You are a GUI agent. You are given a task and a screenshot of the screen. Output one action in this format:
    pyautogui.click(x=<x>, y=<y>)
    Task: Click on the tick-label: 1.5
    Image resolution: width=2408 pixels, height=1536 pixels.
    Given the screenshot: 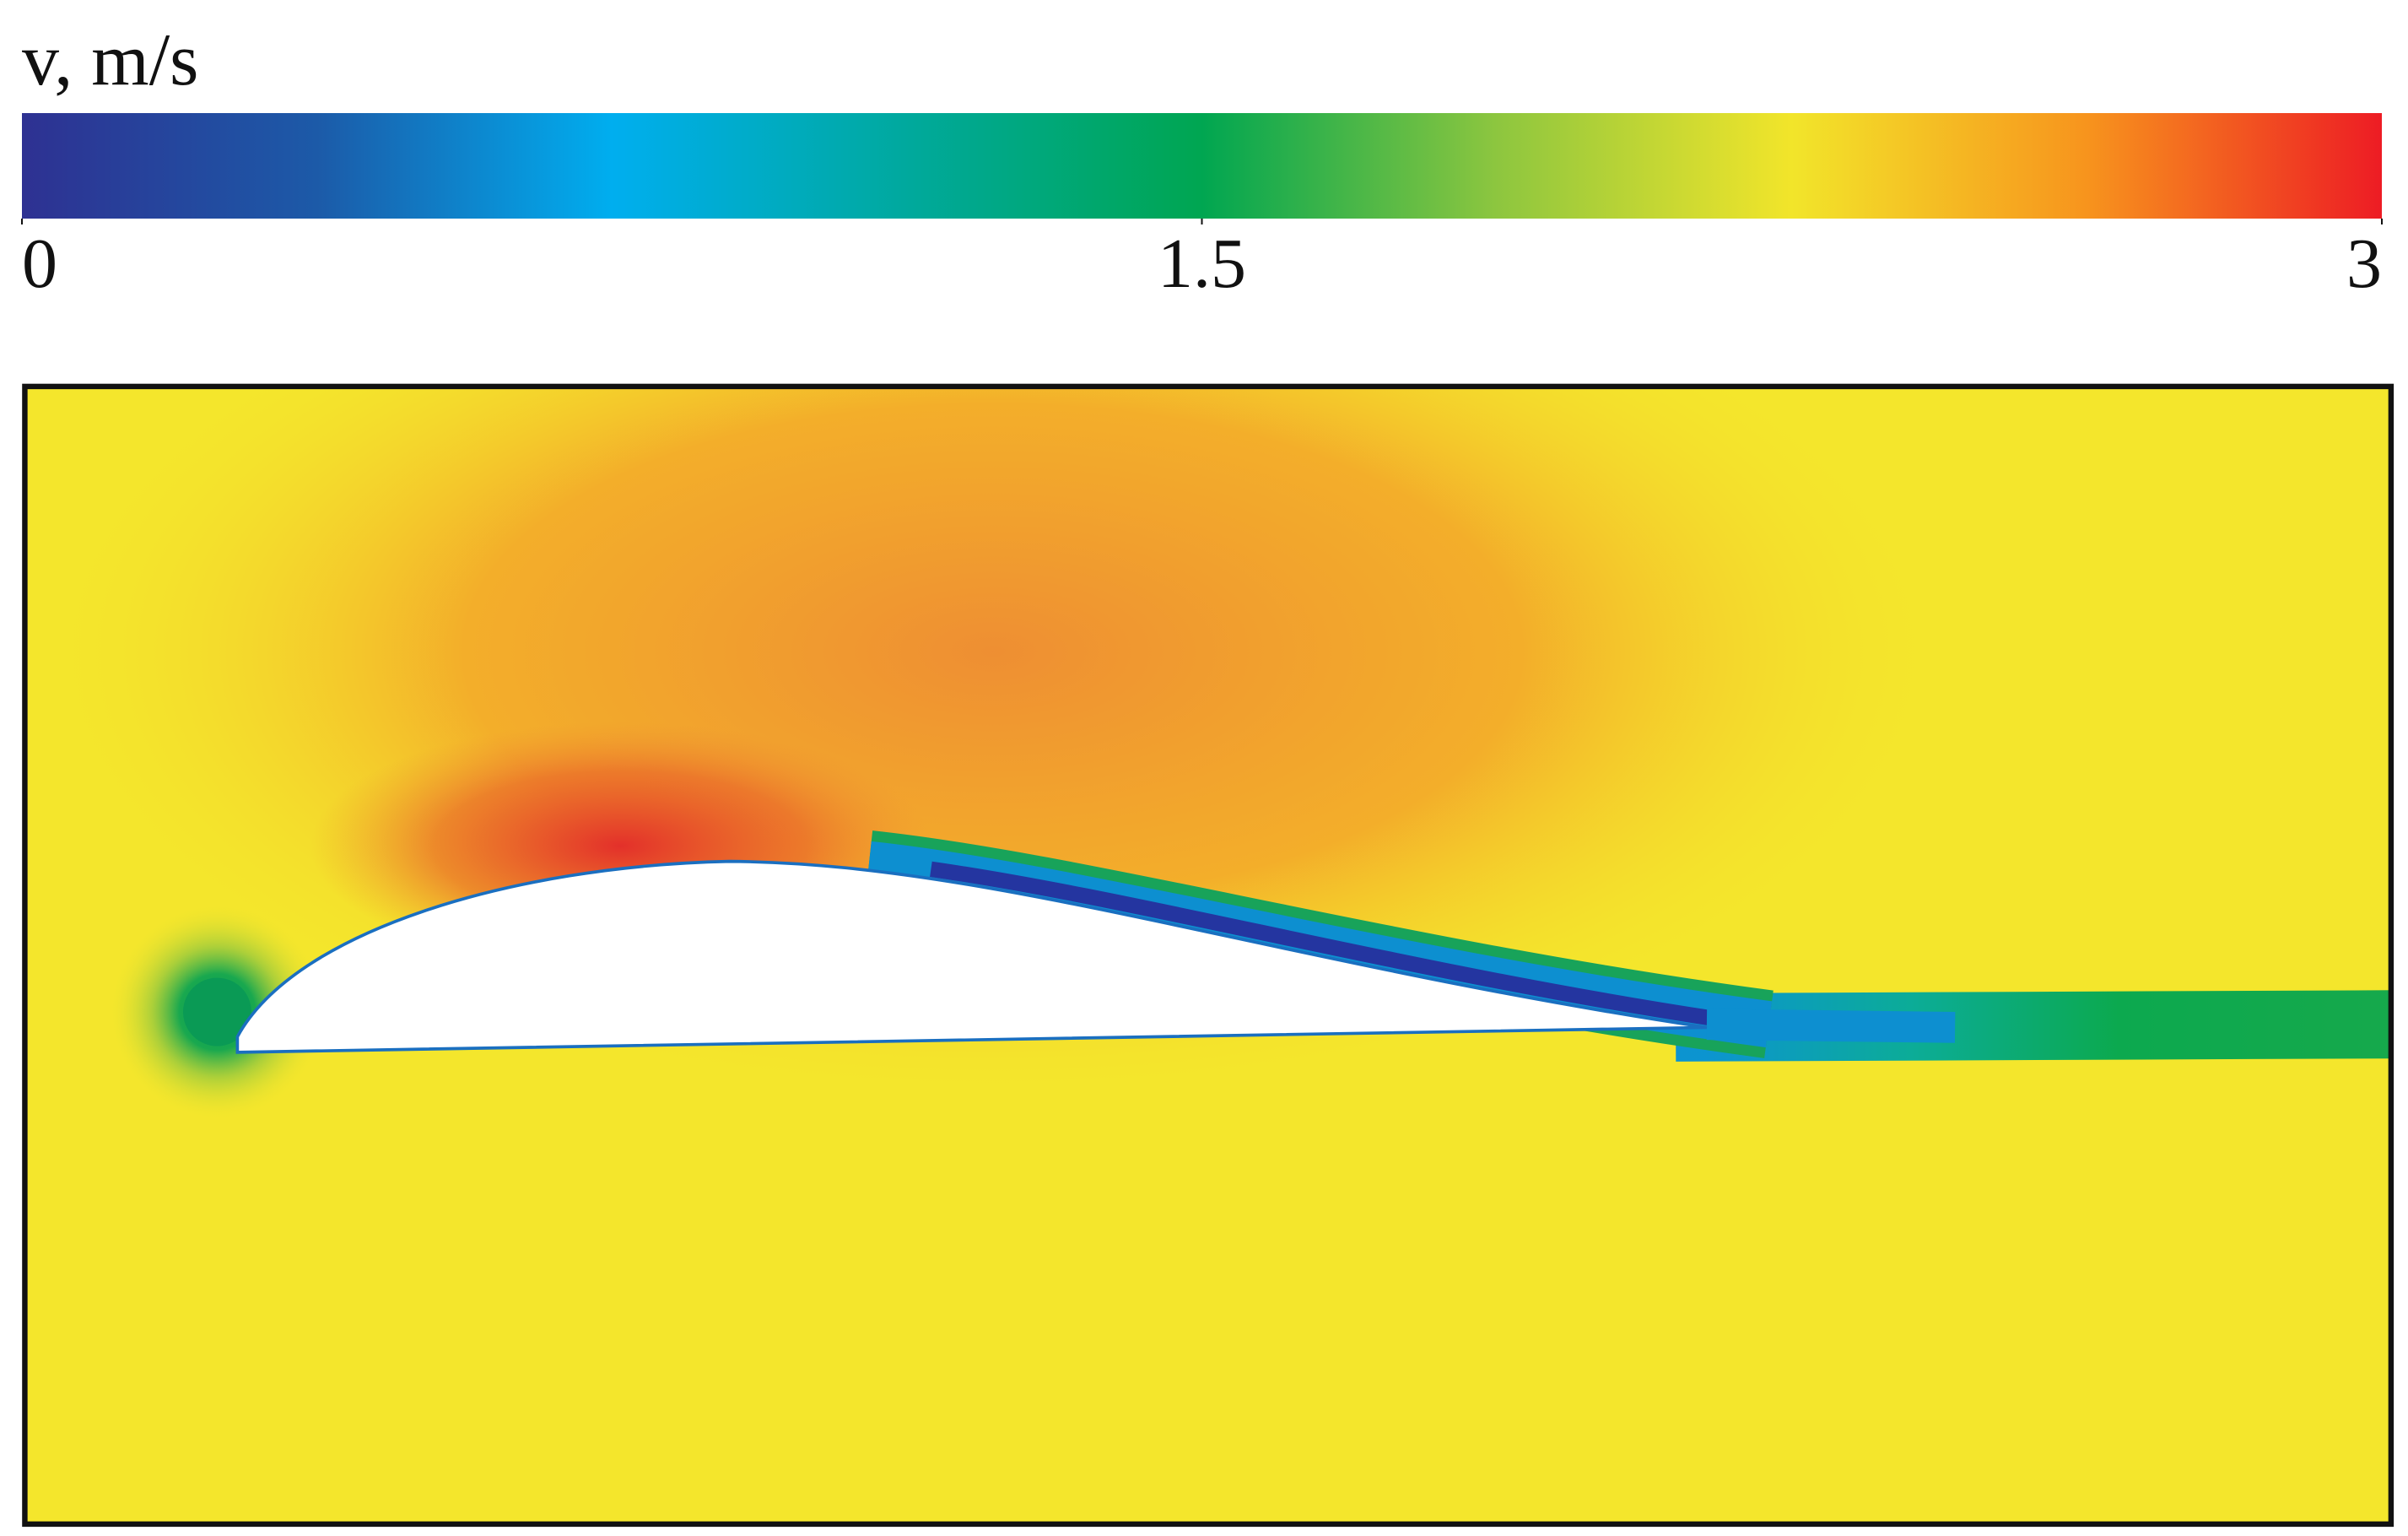 What is the action you would take?
    pyautogui.click(x=1202, y=263)
    